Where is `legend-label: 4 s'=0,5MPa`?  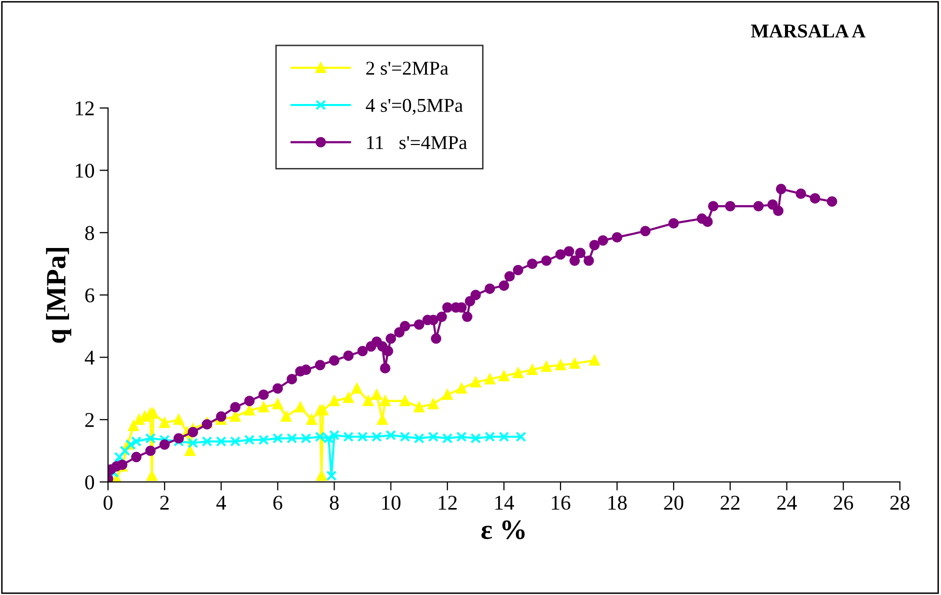 legend-label: 4 s'=0,5MPa is located at coordinates (414, 106).